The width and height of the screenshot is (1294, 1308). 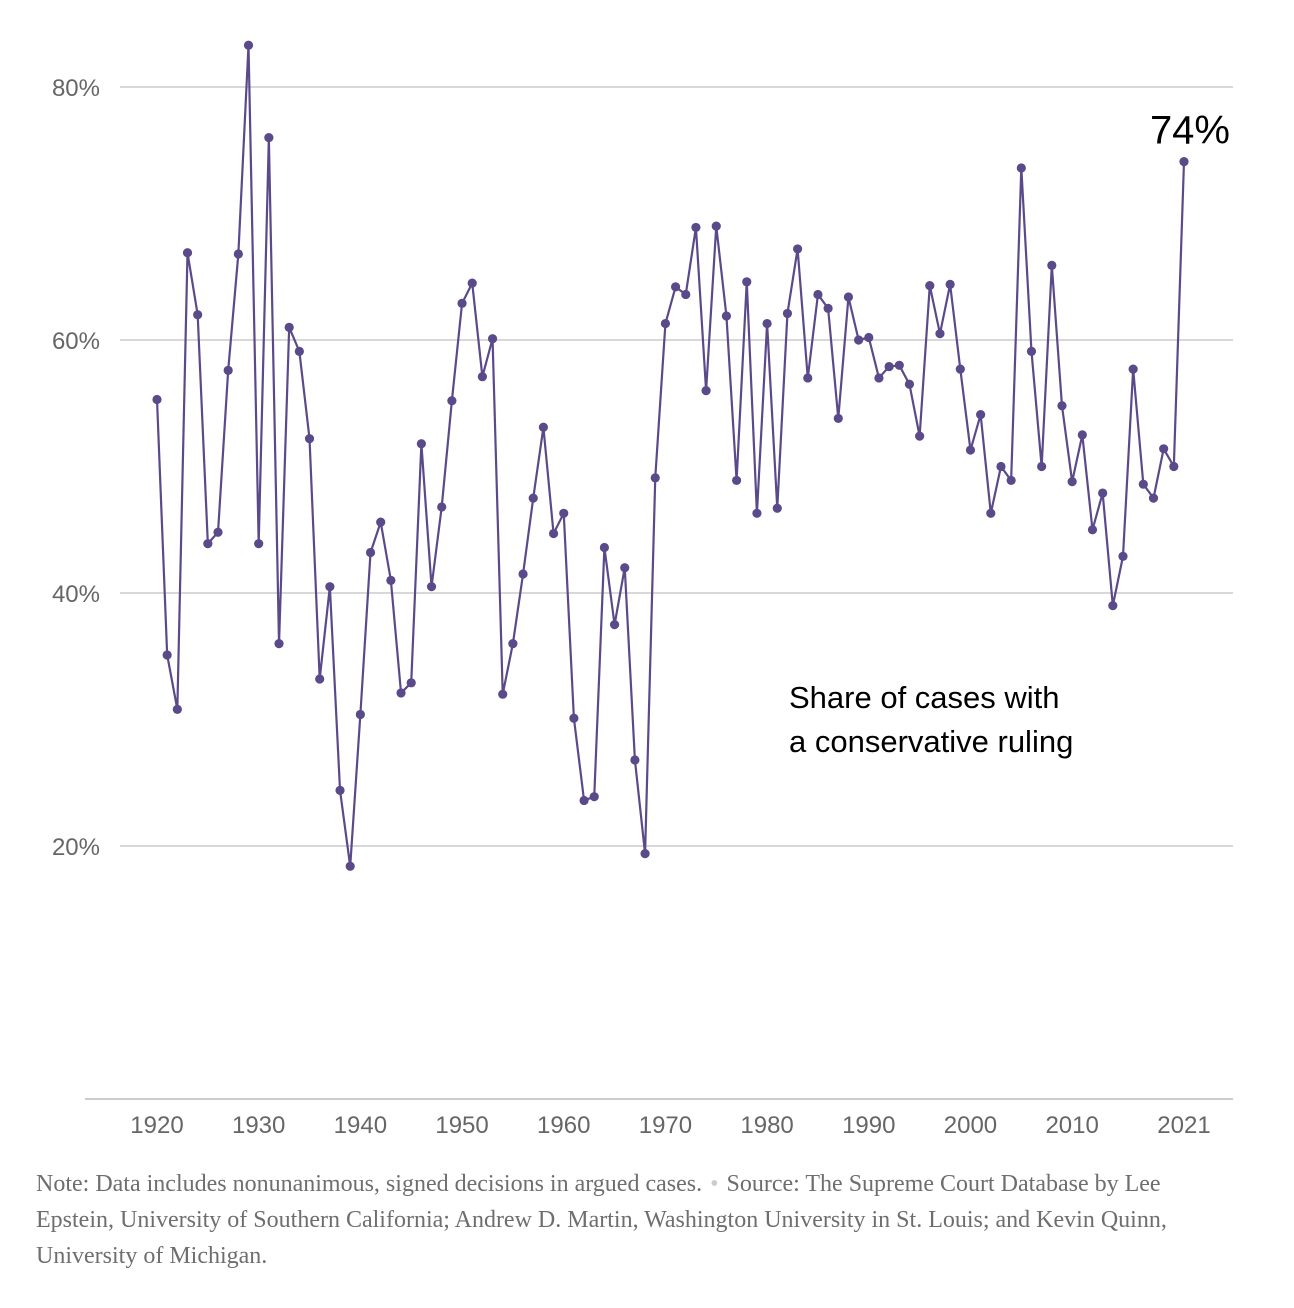 What do you see at coordinates (543, 427) in the screenshot?
I see `data-point-1958` at bounding box center [543, 427].